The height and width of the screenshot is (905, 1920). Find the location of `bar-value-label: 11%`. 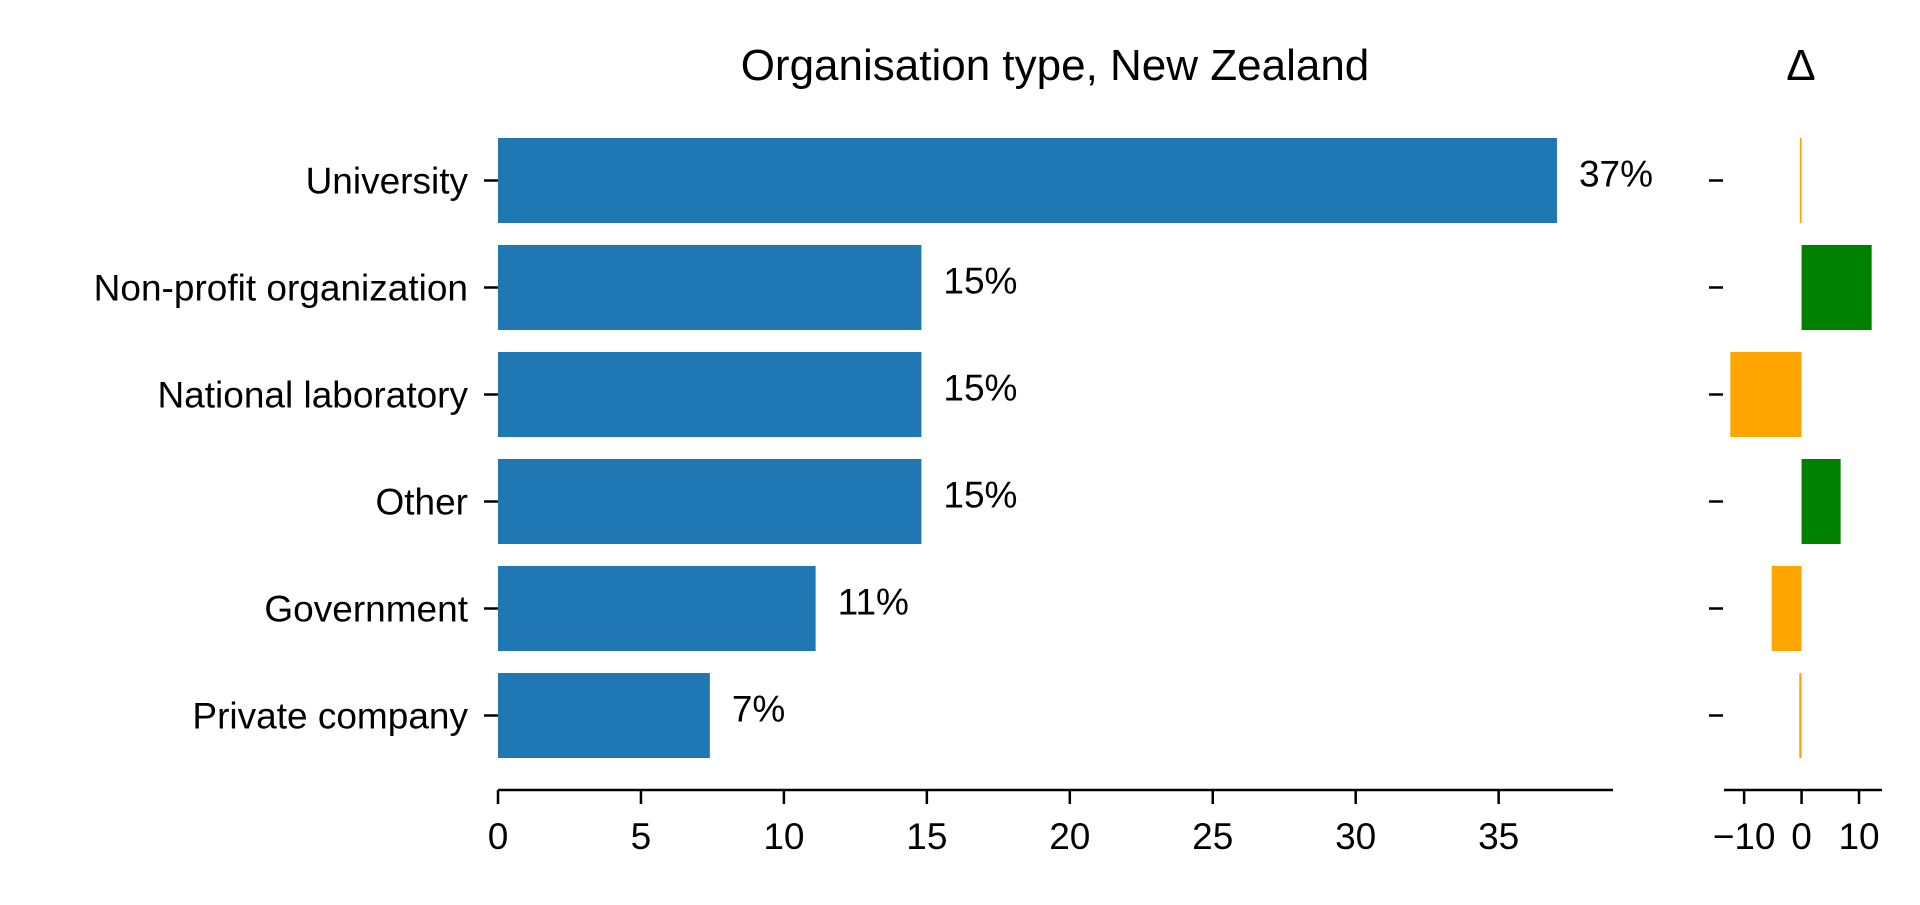

bar-value-label: 11% is located at coordinates (873, 602).